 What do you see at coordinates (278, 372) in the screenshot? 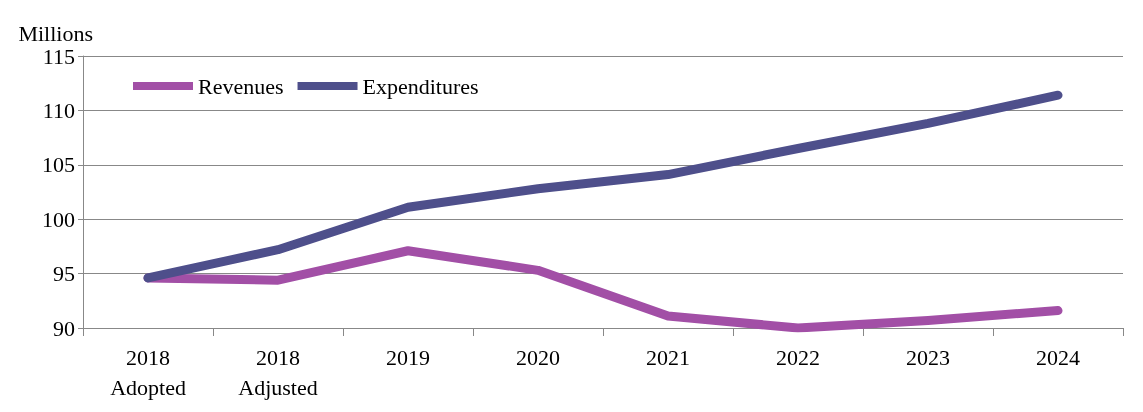
I see `x-tick-label: 2018 Adjusted` at bounding box center [278, 372].